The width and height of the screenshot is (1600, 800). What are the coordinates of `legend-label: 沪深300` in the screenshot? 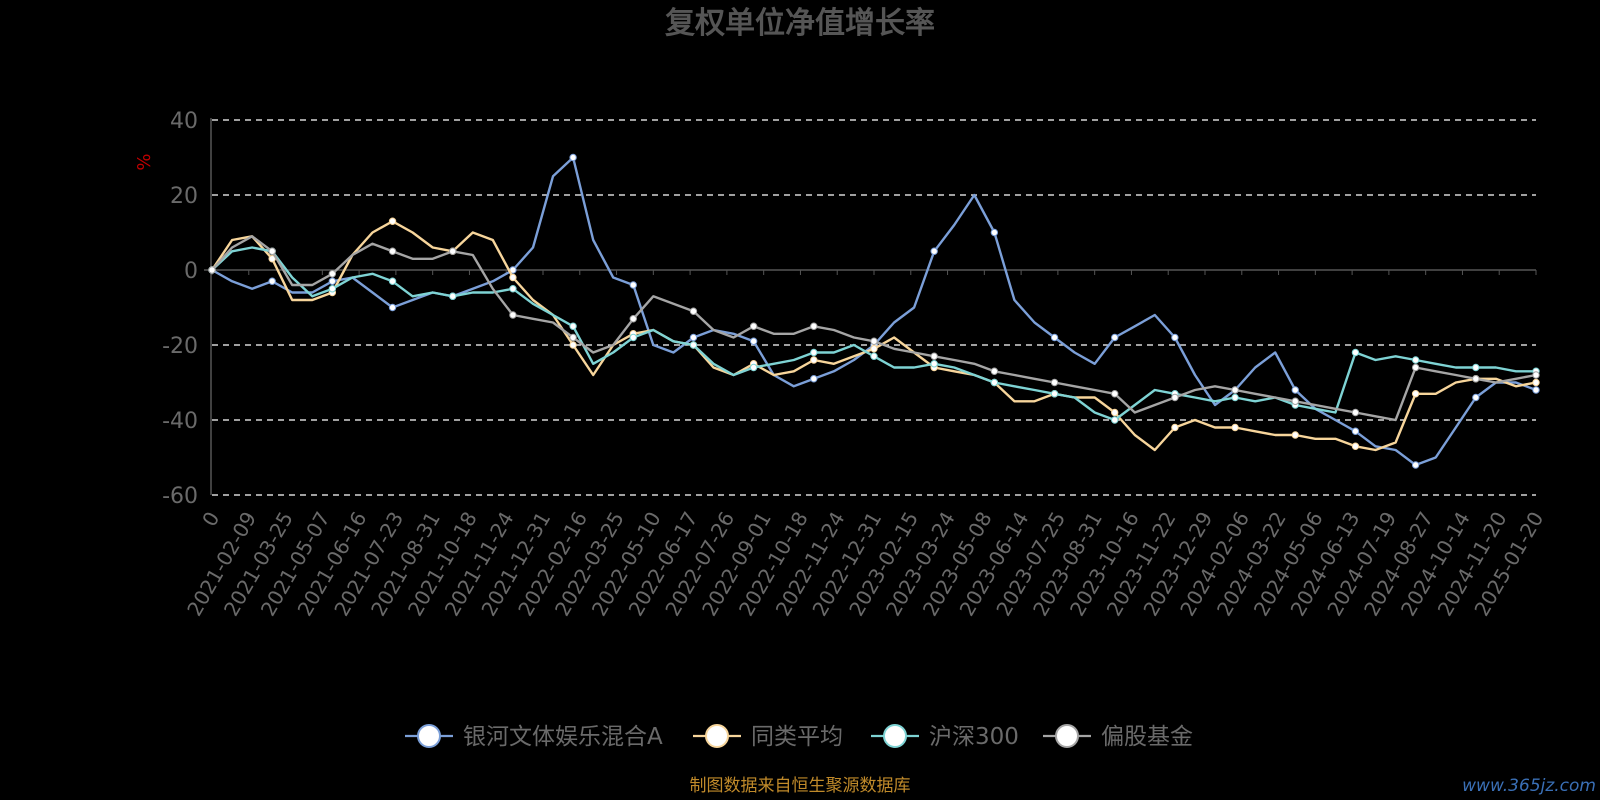 It's located at (974, 737).